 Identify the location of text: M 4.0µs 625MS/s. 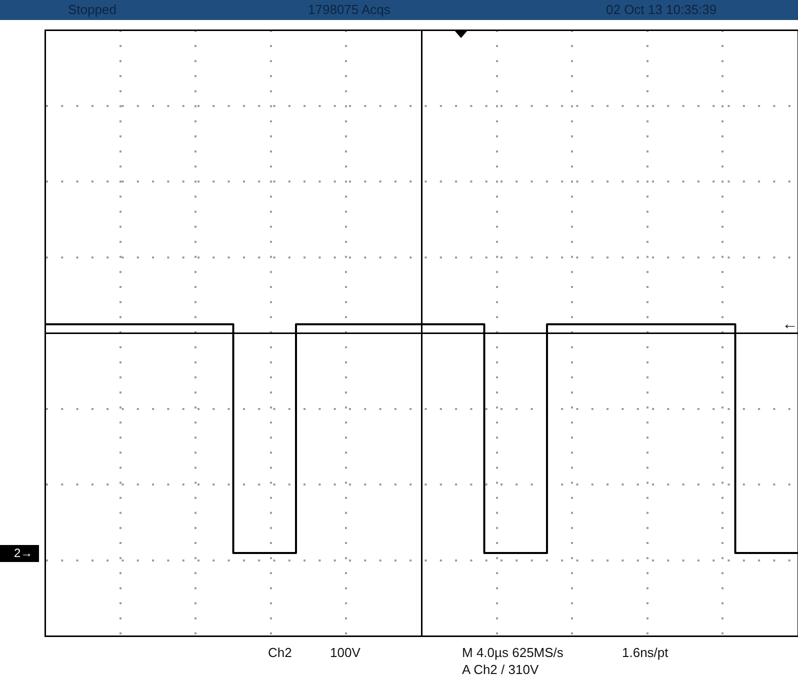
(513, 652).